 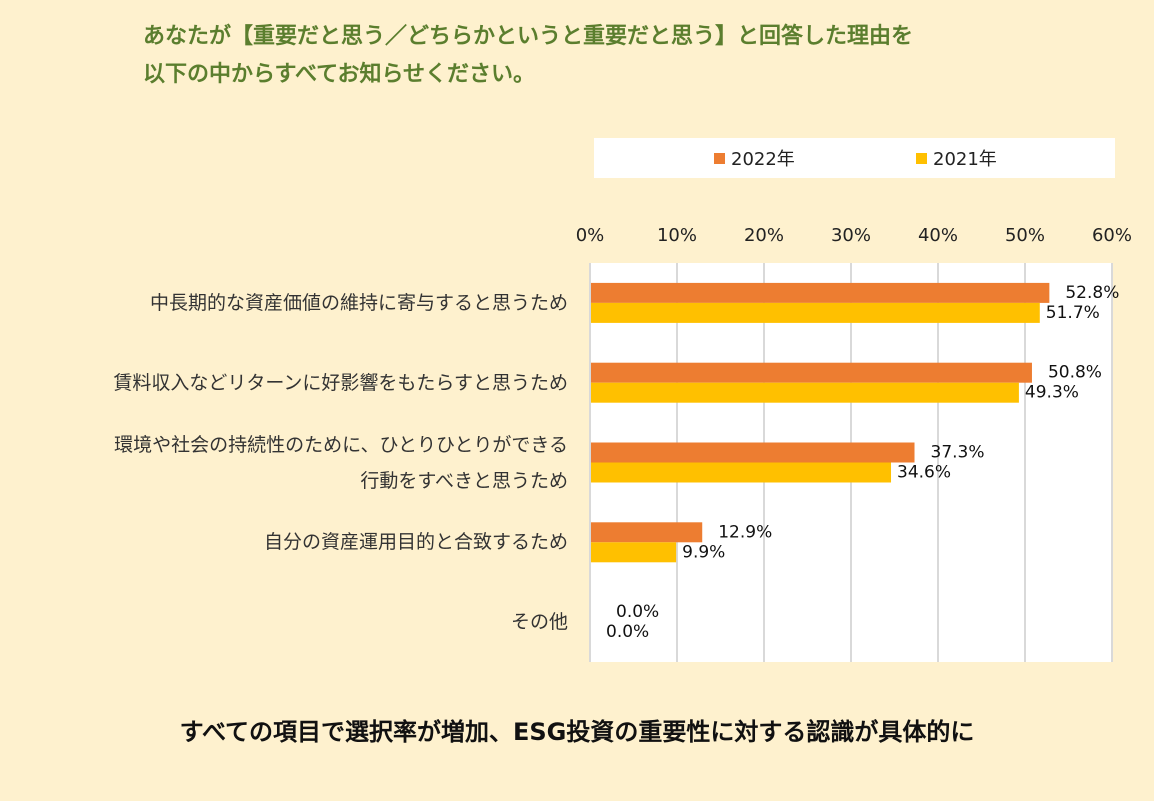 I want to click on data-label: 49.3%, so click(x=1052, y=393).